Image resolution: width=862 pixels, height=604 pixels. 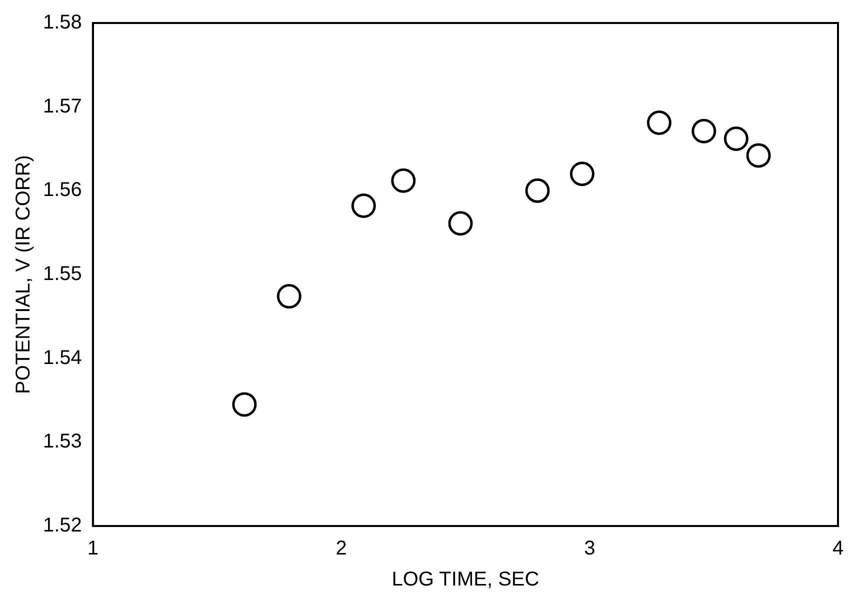 What do you see at coordinates (838, 549) in the screenshot?
I see `x-tick-label: 4` at bounding box center [838, 549].